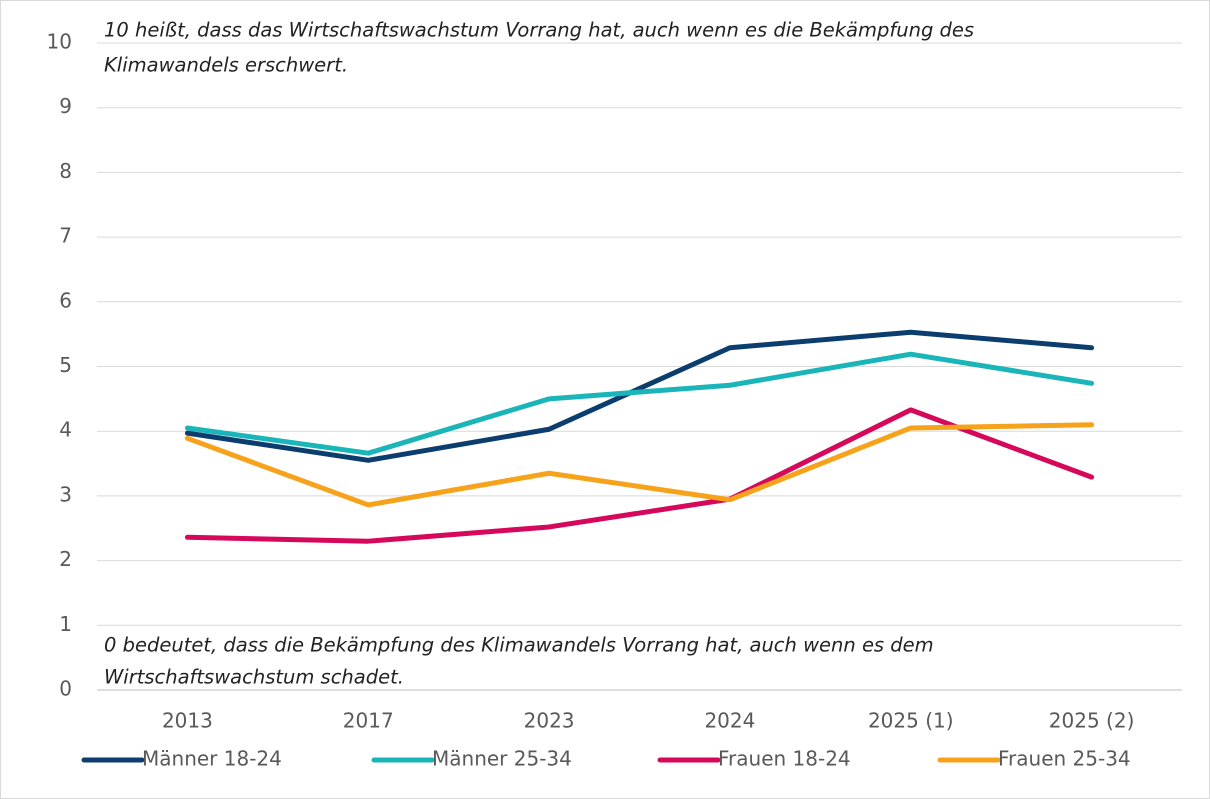  Describe the element at coordinates (65, 171) in the screenshot. I see `y-tick-label: 8` at that location.